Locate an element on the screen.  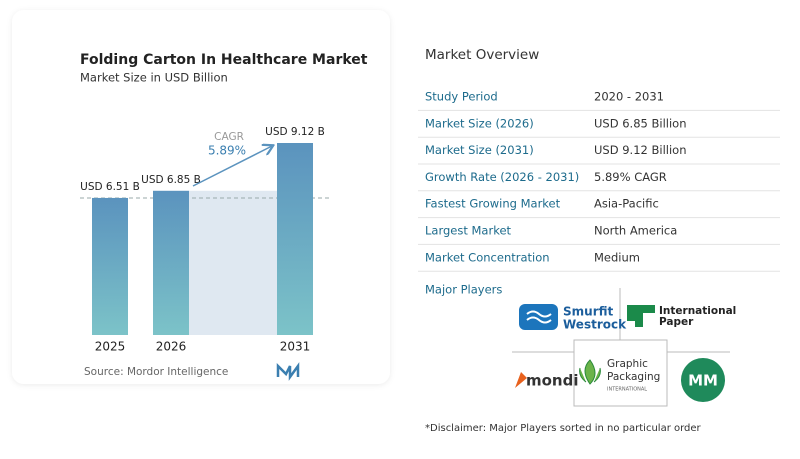
logo-text: International is located at coordinates (697, 311).